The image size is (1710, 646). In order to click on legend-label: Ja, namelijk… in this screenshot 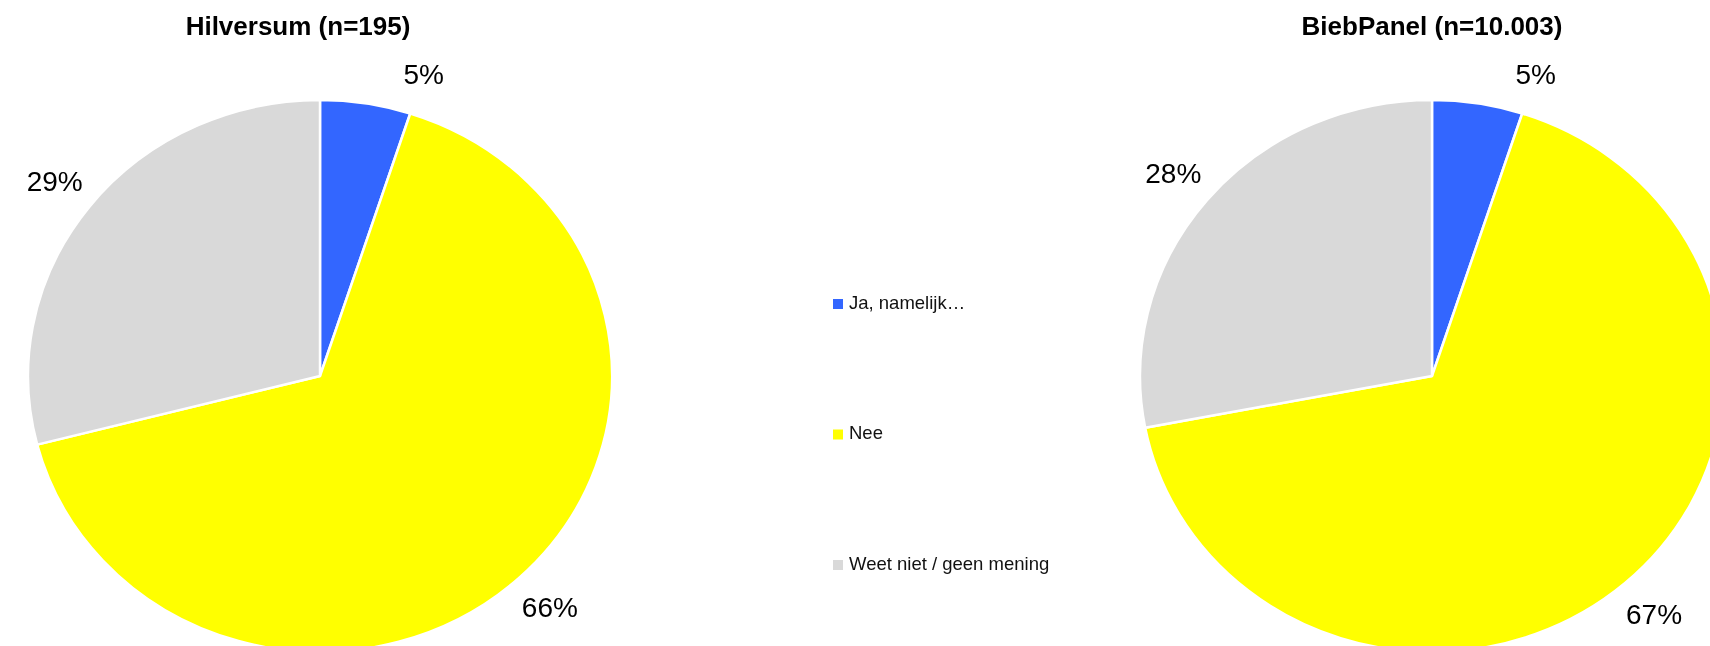, I will do `click(907, 302)`.